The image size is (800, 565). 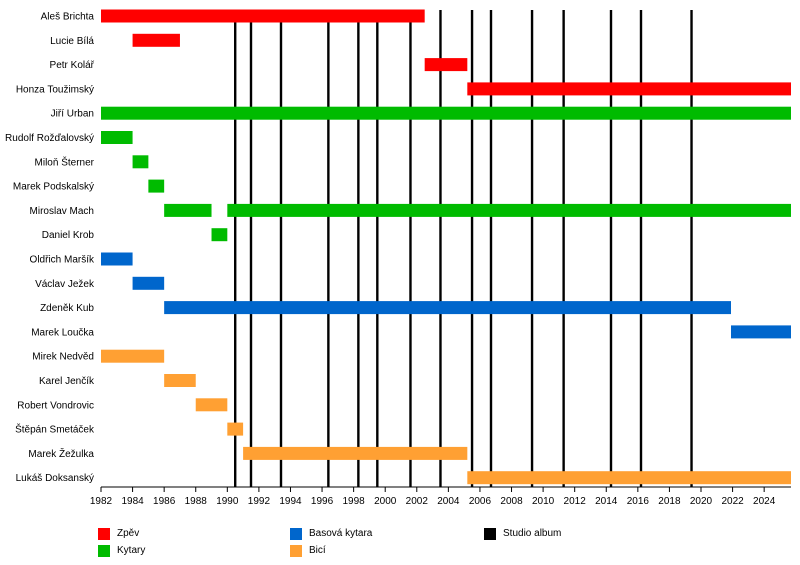 I want to click on x-tick-label: 2000, so click(x=385, y=501).